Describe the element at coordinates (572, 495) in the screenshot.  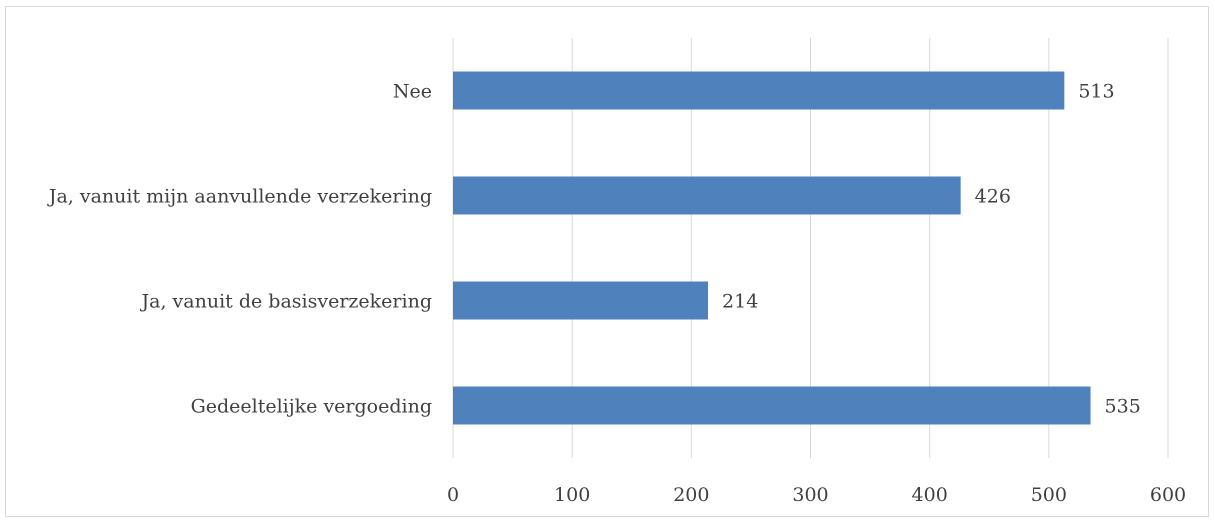
I see `x-tick-label: 100` at that location.